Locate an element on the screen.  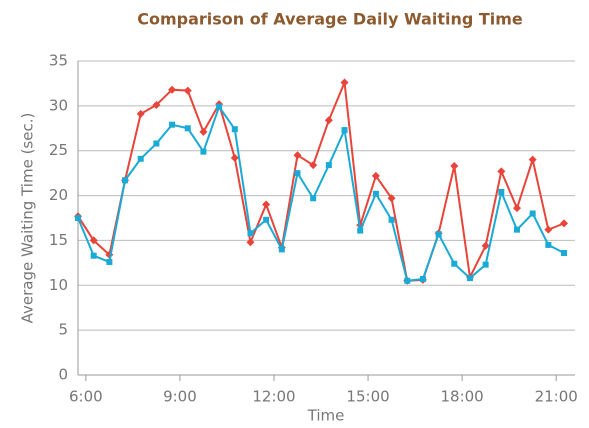
x-tick-label: 15:00 is located at coordinates (367, 397).